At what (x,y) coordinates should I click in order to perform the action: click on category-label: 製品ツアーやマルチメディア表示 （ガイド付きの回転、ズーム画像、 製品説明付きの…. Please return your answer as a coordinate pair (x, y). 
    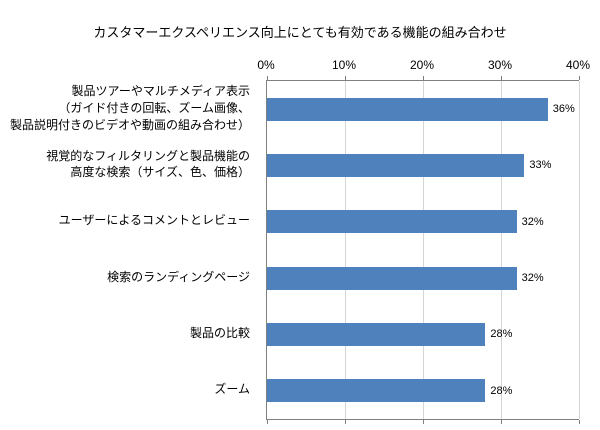
    Looking at the image, I should click on (129, 107).